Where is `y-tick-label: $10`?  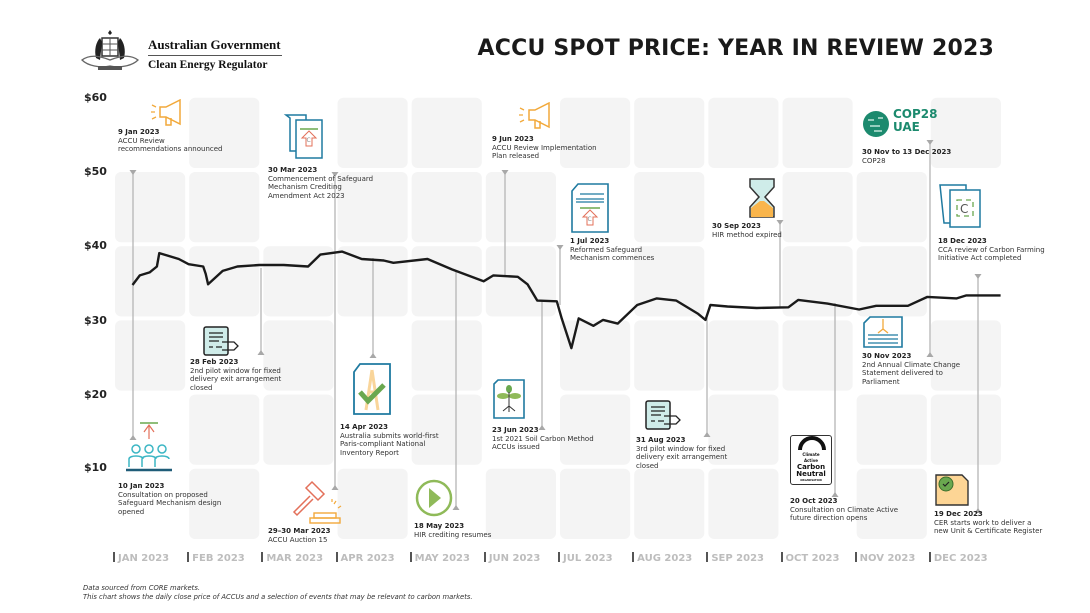 y-tick-label: $10 is located at coordinates (95, 467).